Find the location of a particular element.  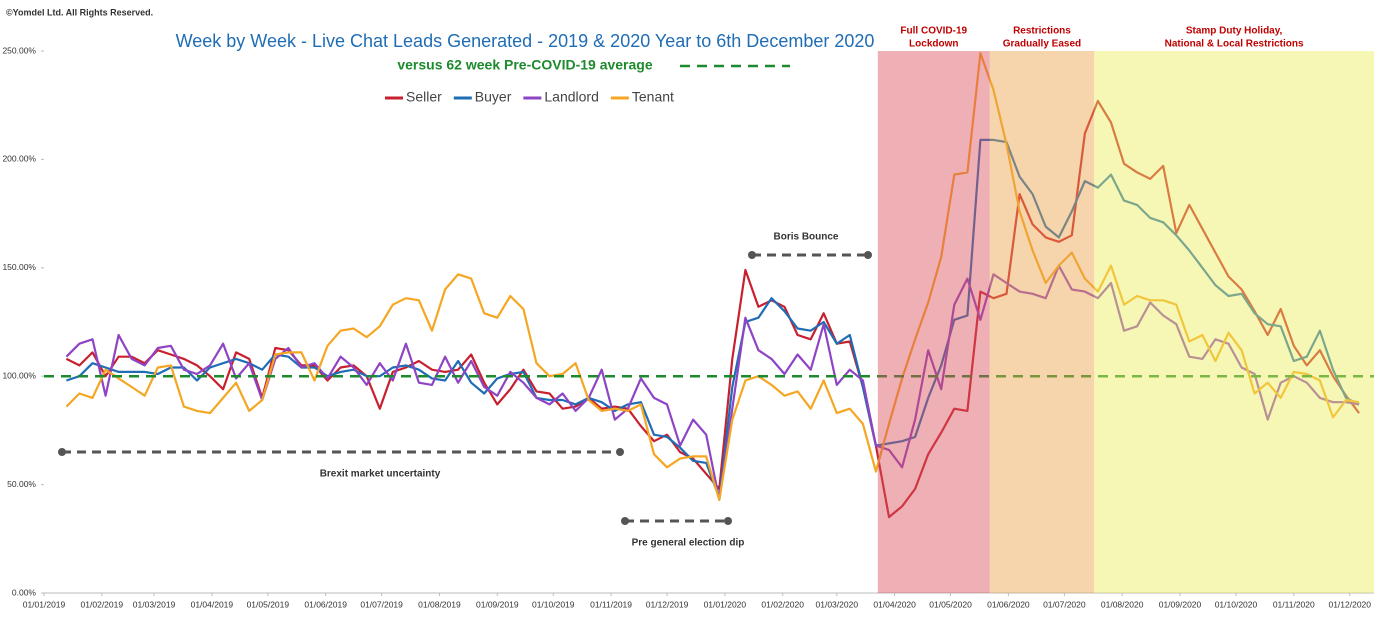

annotation-label: Brexit market uncertainty is located at coordinates (380, 474).